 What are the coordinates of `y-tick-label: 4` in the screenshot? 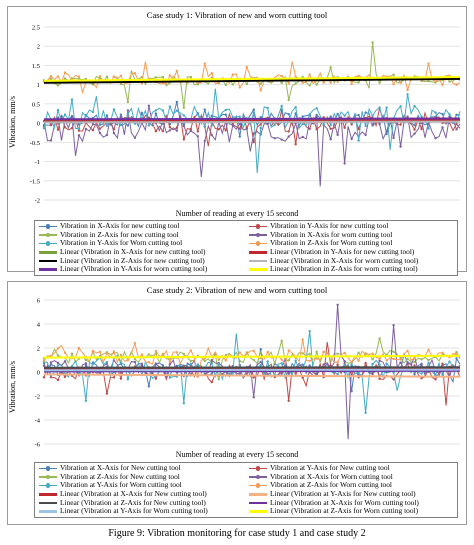 It's located at (39, 325).